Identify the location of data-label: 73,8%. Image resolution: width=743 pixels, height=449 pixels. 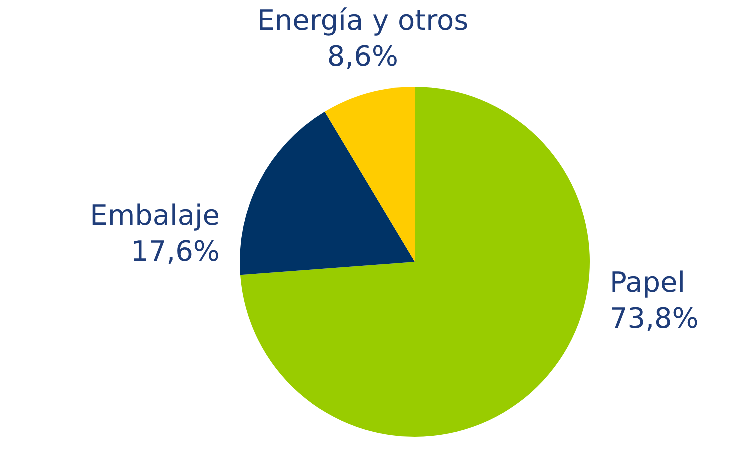
(654, 318).